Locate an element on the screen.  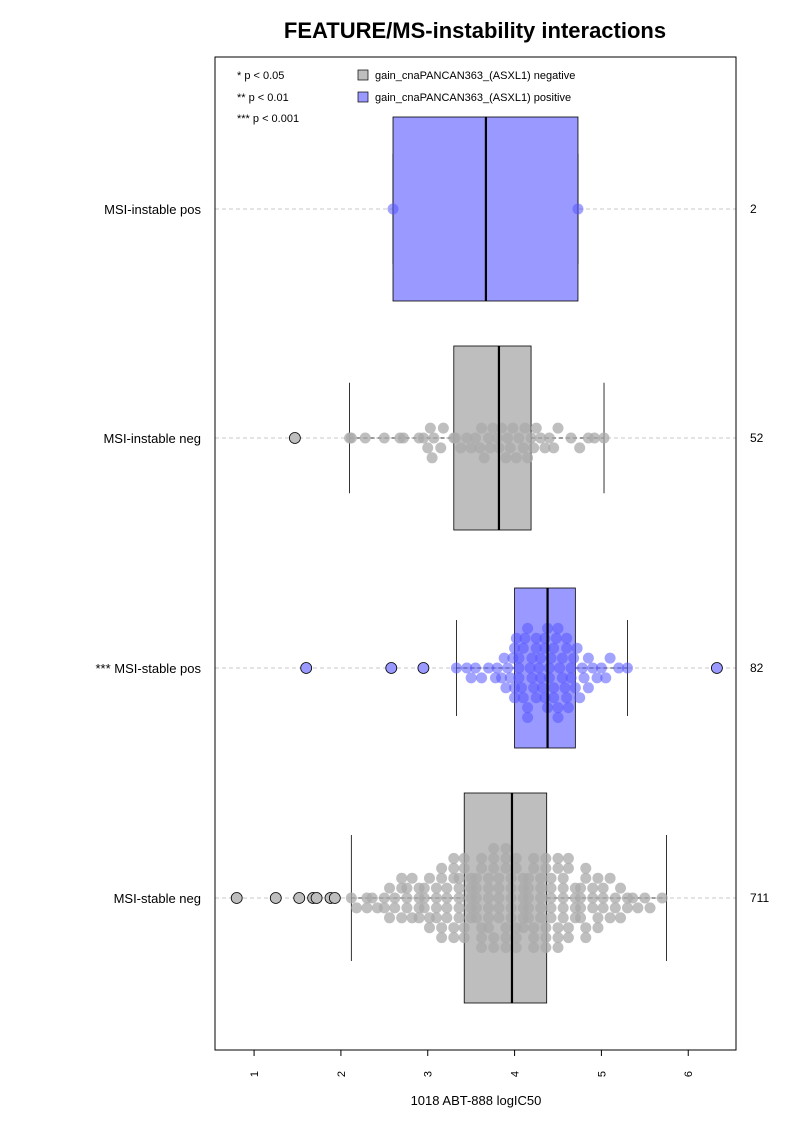
group-1: MSI-instable neg 52 is located at coordinates (433, 438).